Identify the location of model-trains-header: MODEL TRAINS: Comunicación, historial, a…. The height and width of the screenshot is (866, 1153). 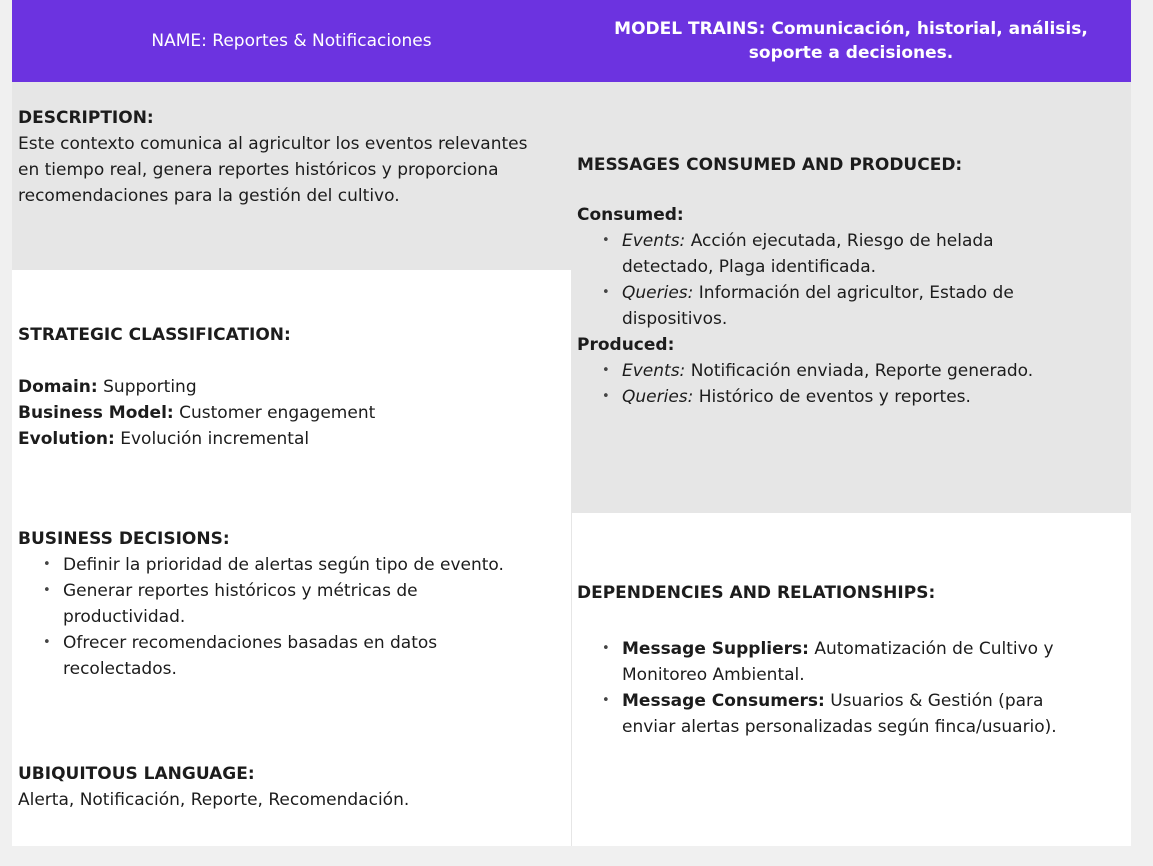
(851, 41).